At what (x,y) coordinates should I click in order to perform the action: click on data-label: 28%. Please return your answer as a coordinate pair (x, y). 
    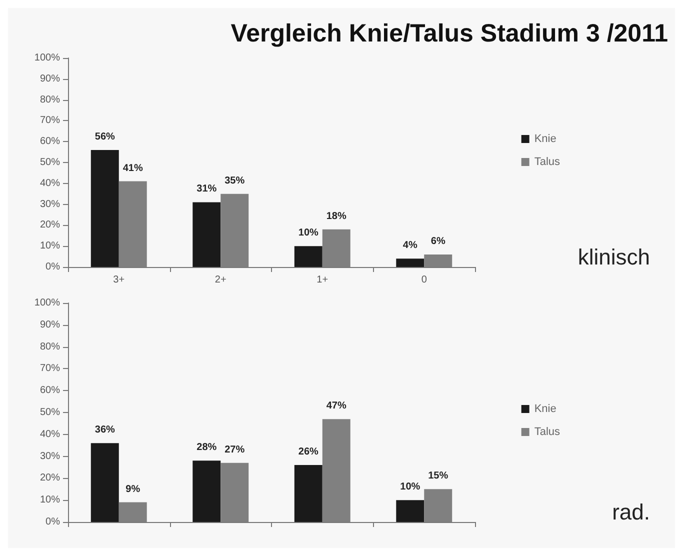
    Looking at the image, I should click on (206, 448).